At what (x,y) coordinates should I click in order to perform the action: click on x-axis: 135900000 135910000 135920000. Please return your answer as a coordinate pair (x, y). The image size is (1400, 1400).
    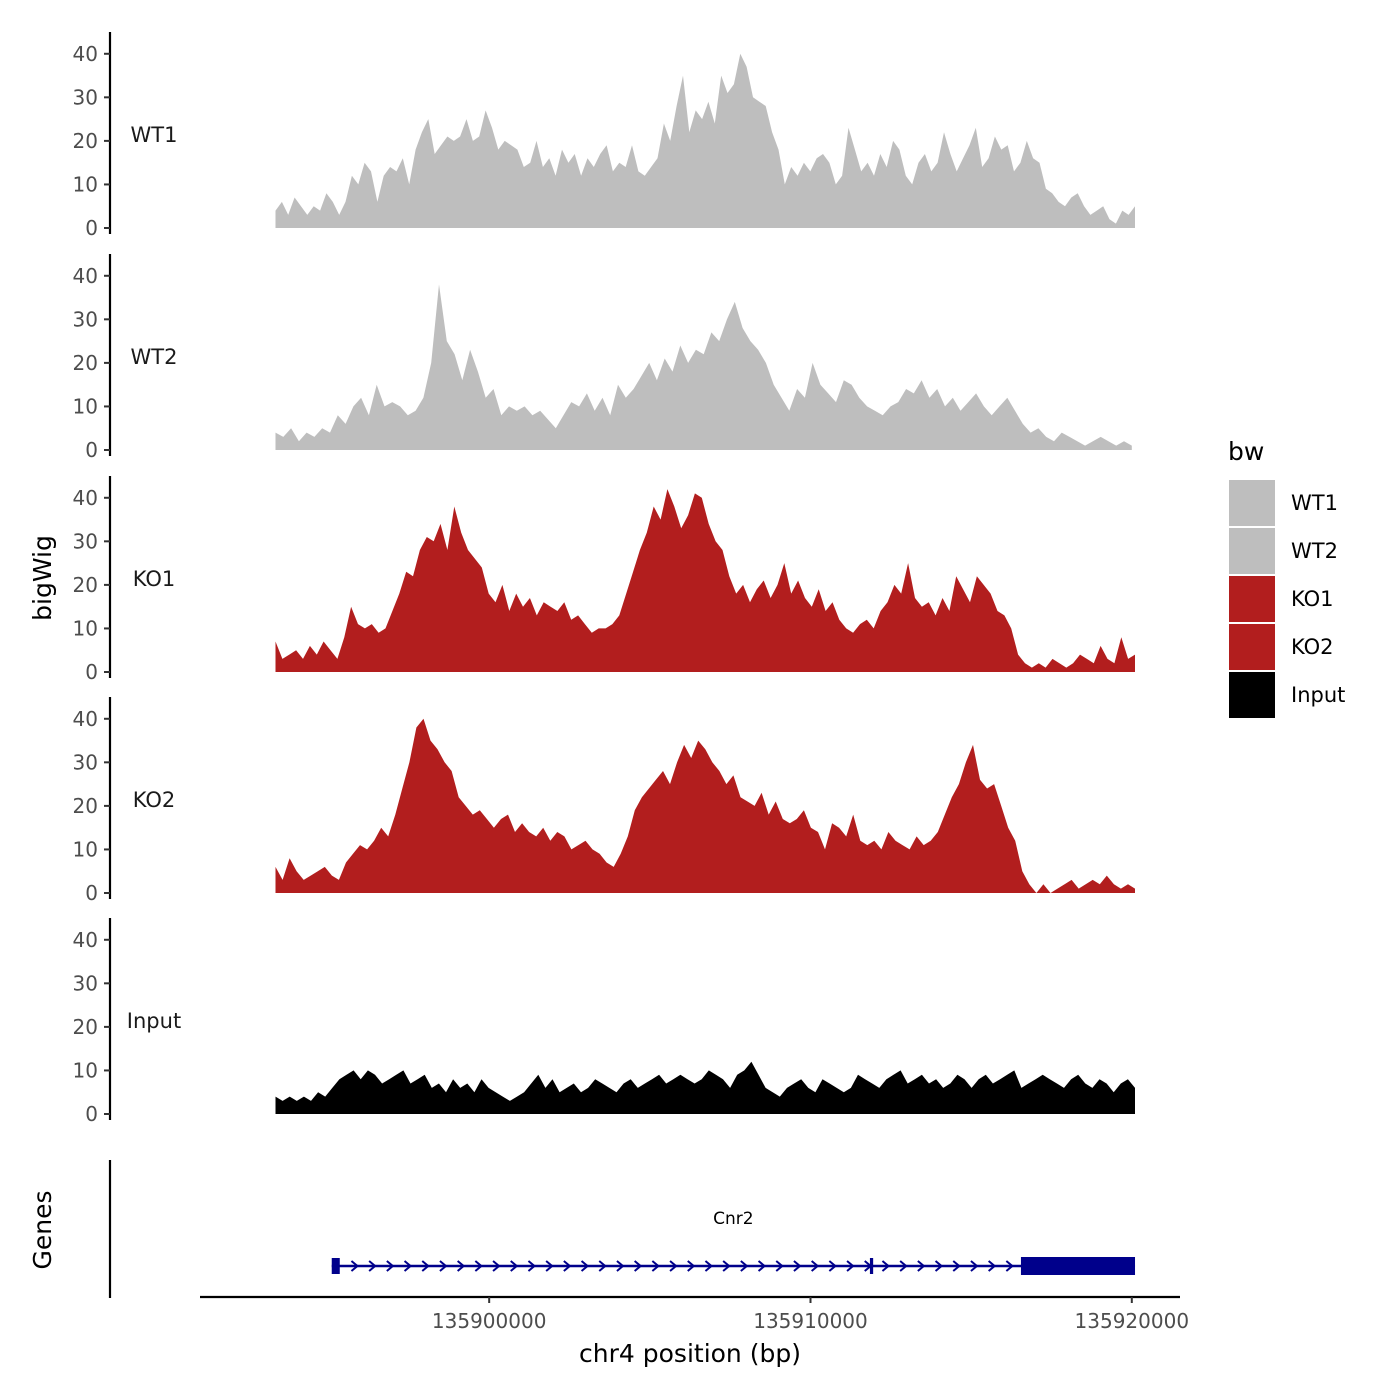
    Looking at the image, I should click on (695, 1314).